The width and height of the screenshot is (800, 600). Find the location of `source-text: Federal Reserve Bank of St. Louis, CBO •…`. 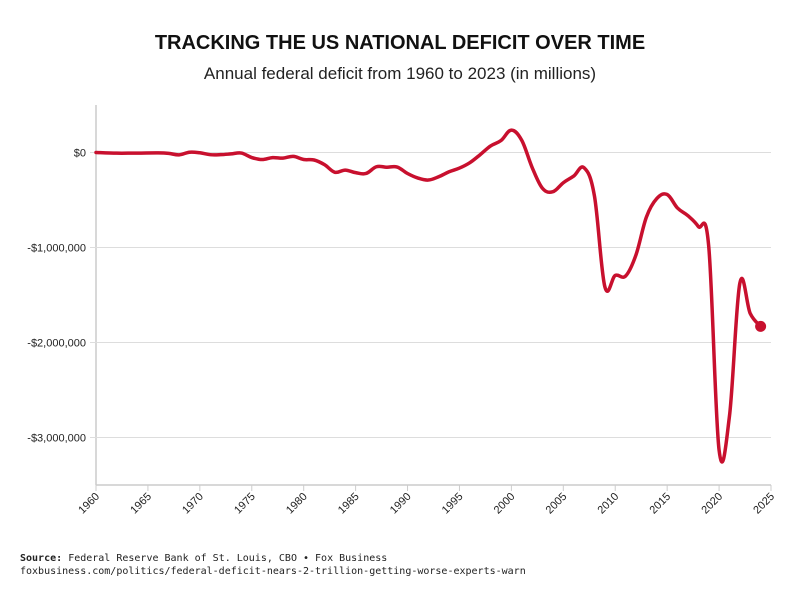

source-text: Federal Reserve Bank of St. Louis, CBO •… is located at coordinates (228, 558).